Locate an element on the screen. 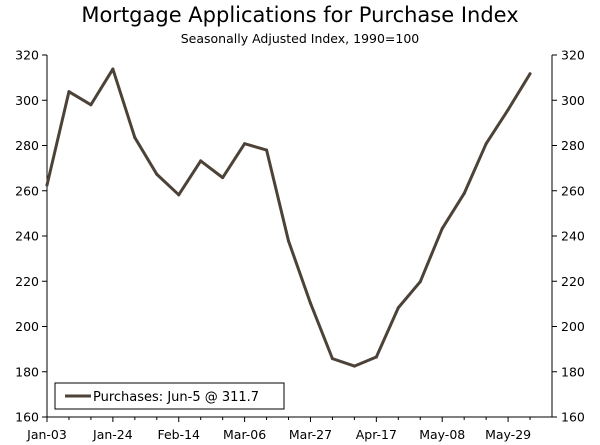 Image resolution: width=600 pixels, height=445 pixels. y-axis-left: 160 180 200 220 240 260 280 300 320 is located at coordinates (31, 236).